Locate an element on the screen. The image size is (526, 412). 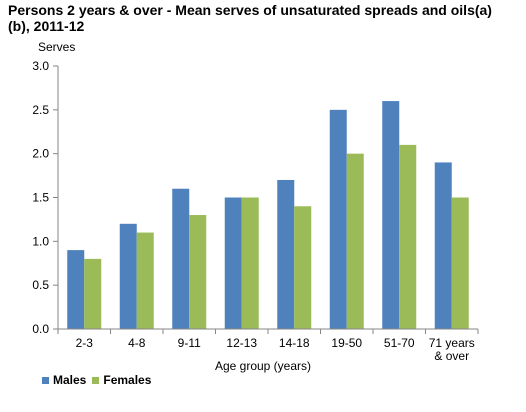
legend: Males Females is located at coordinates (99, 380).